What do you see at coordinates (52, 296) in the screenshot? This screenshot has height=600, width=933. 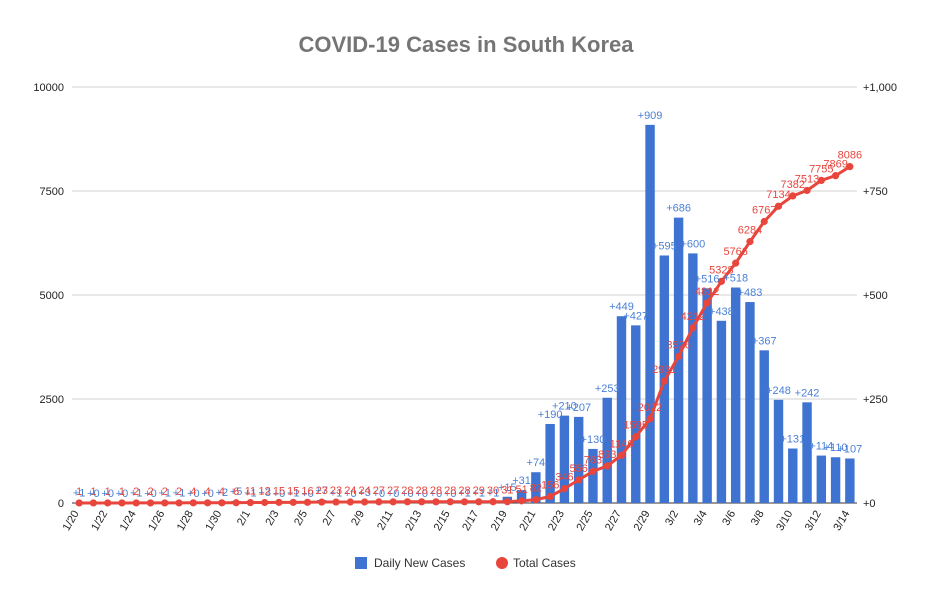 I see `left-axis-tick: 5000` at bounding box center [52, 296].